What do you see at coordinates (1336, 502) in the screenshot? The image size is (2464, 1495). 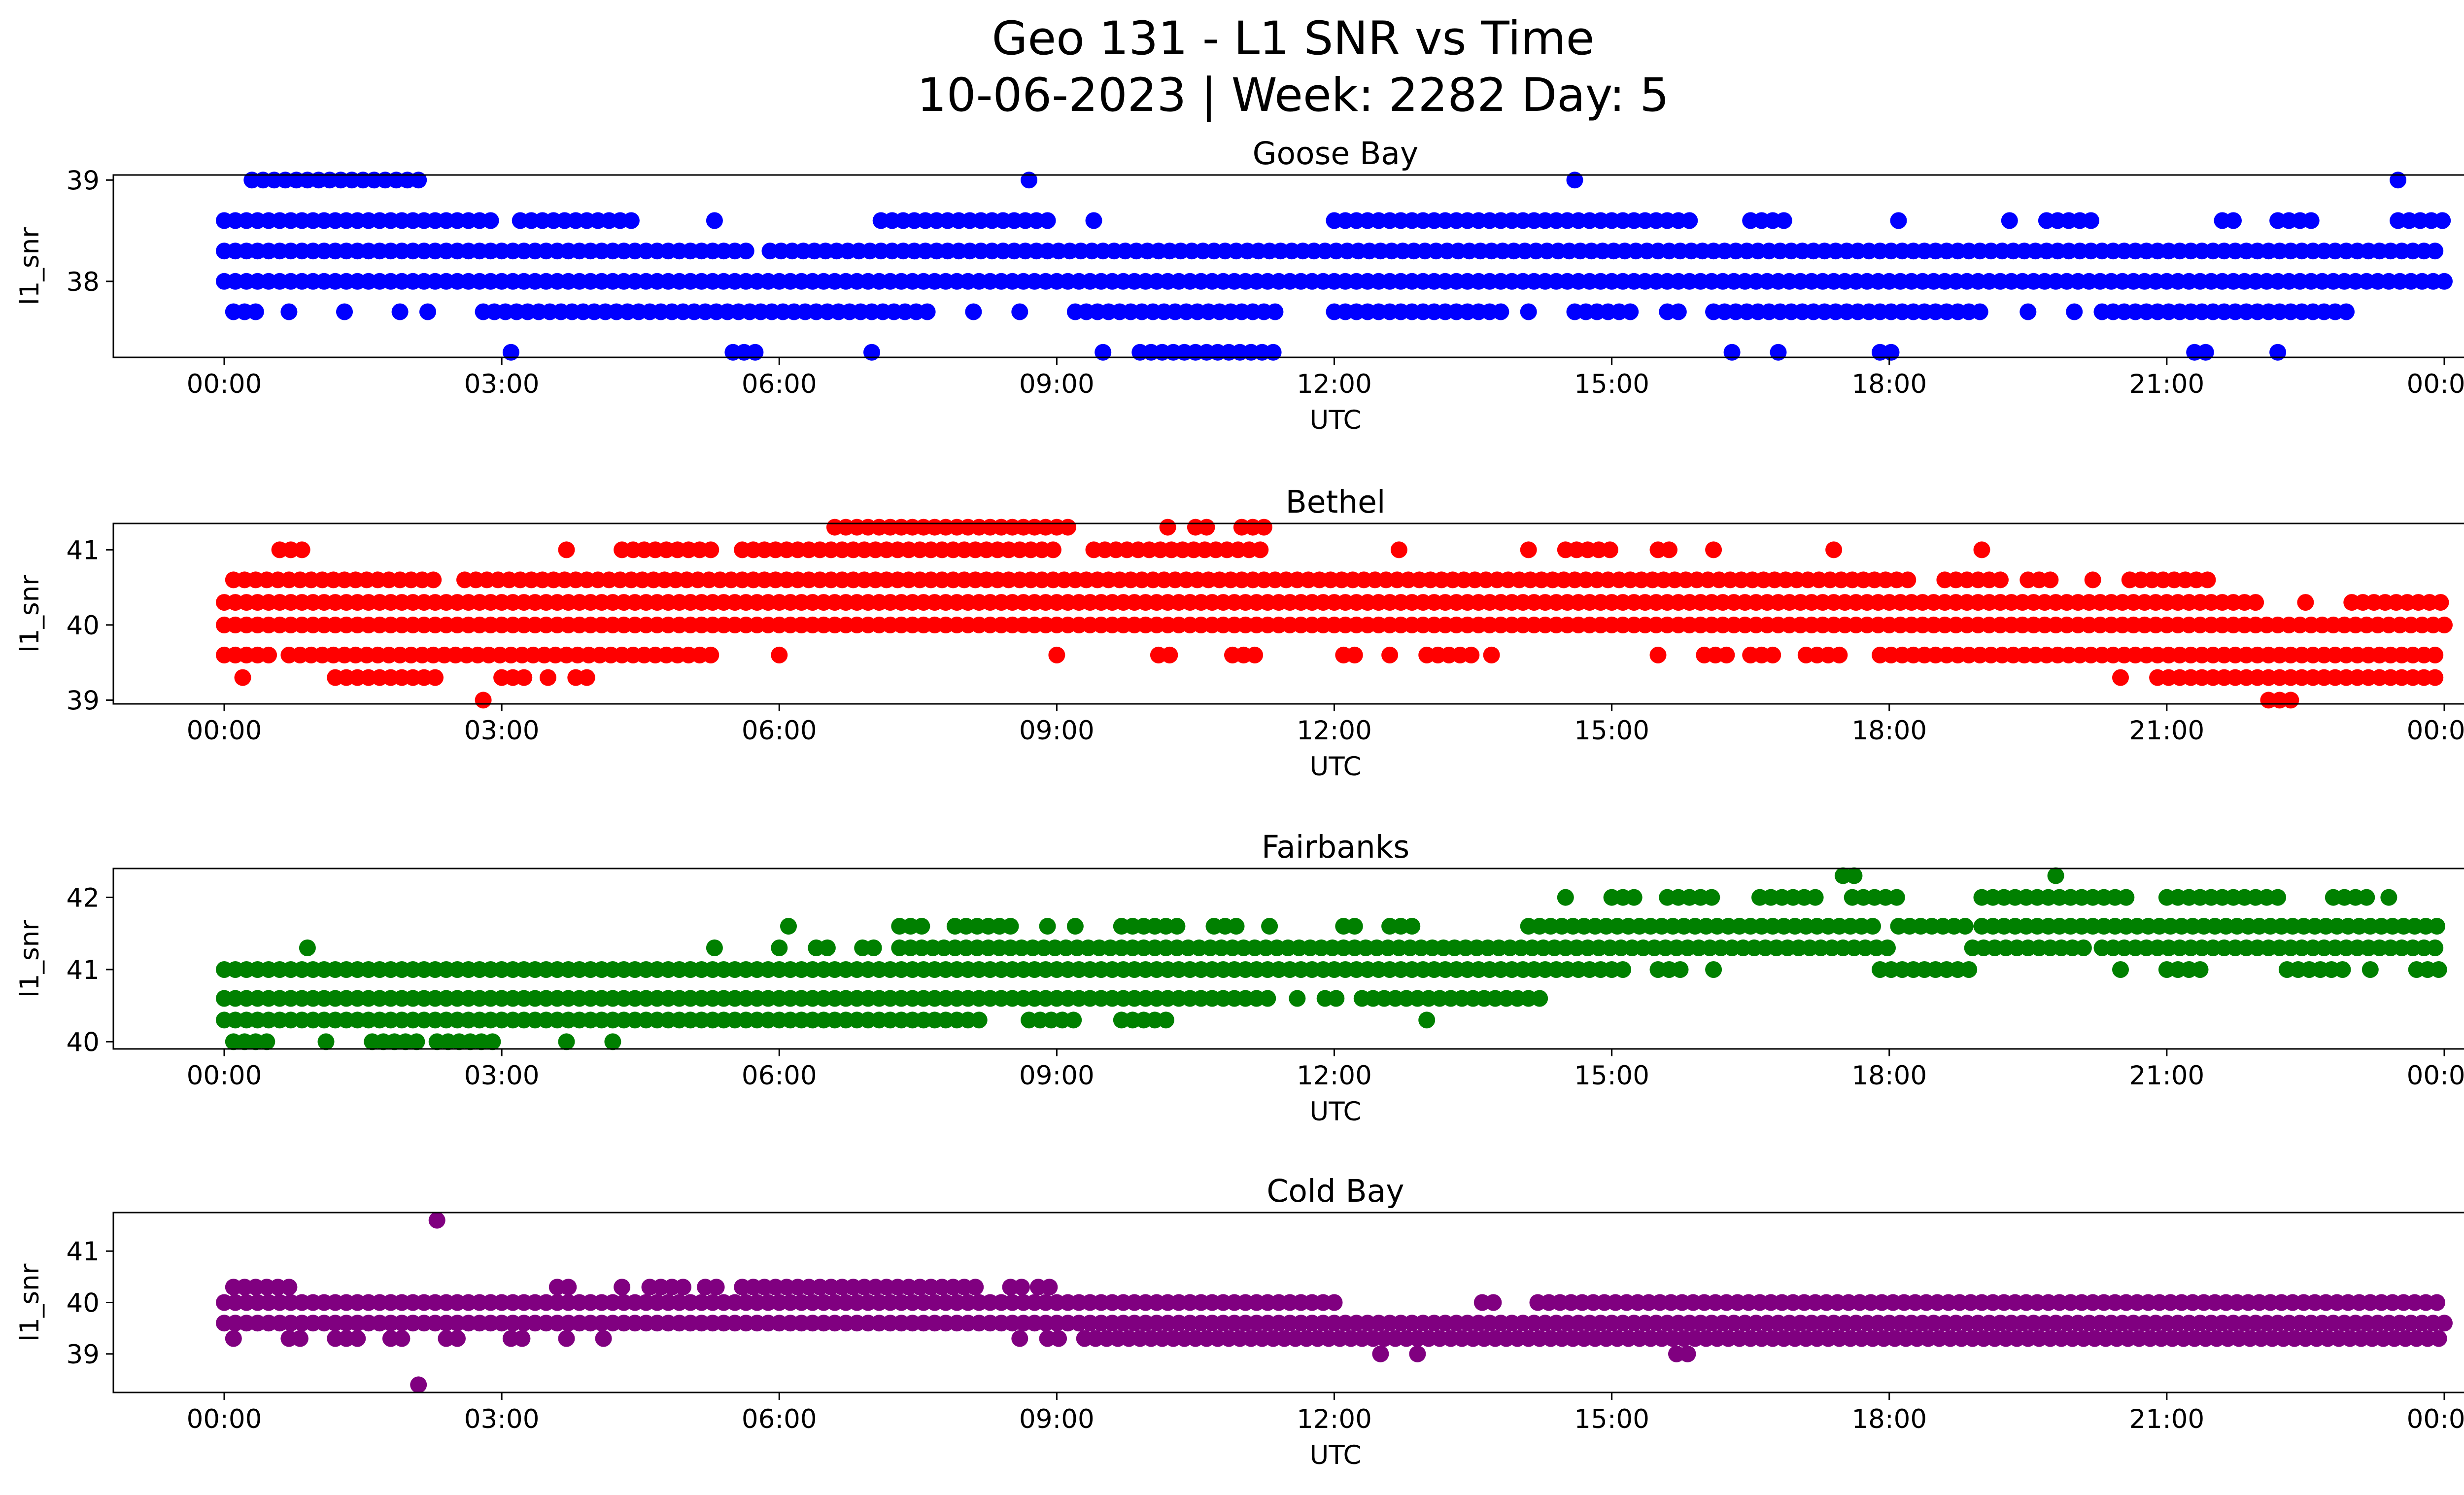 I see `subplot-title: Bethel` at bounding box center [1336, 502].